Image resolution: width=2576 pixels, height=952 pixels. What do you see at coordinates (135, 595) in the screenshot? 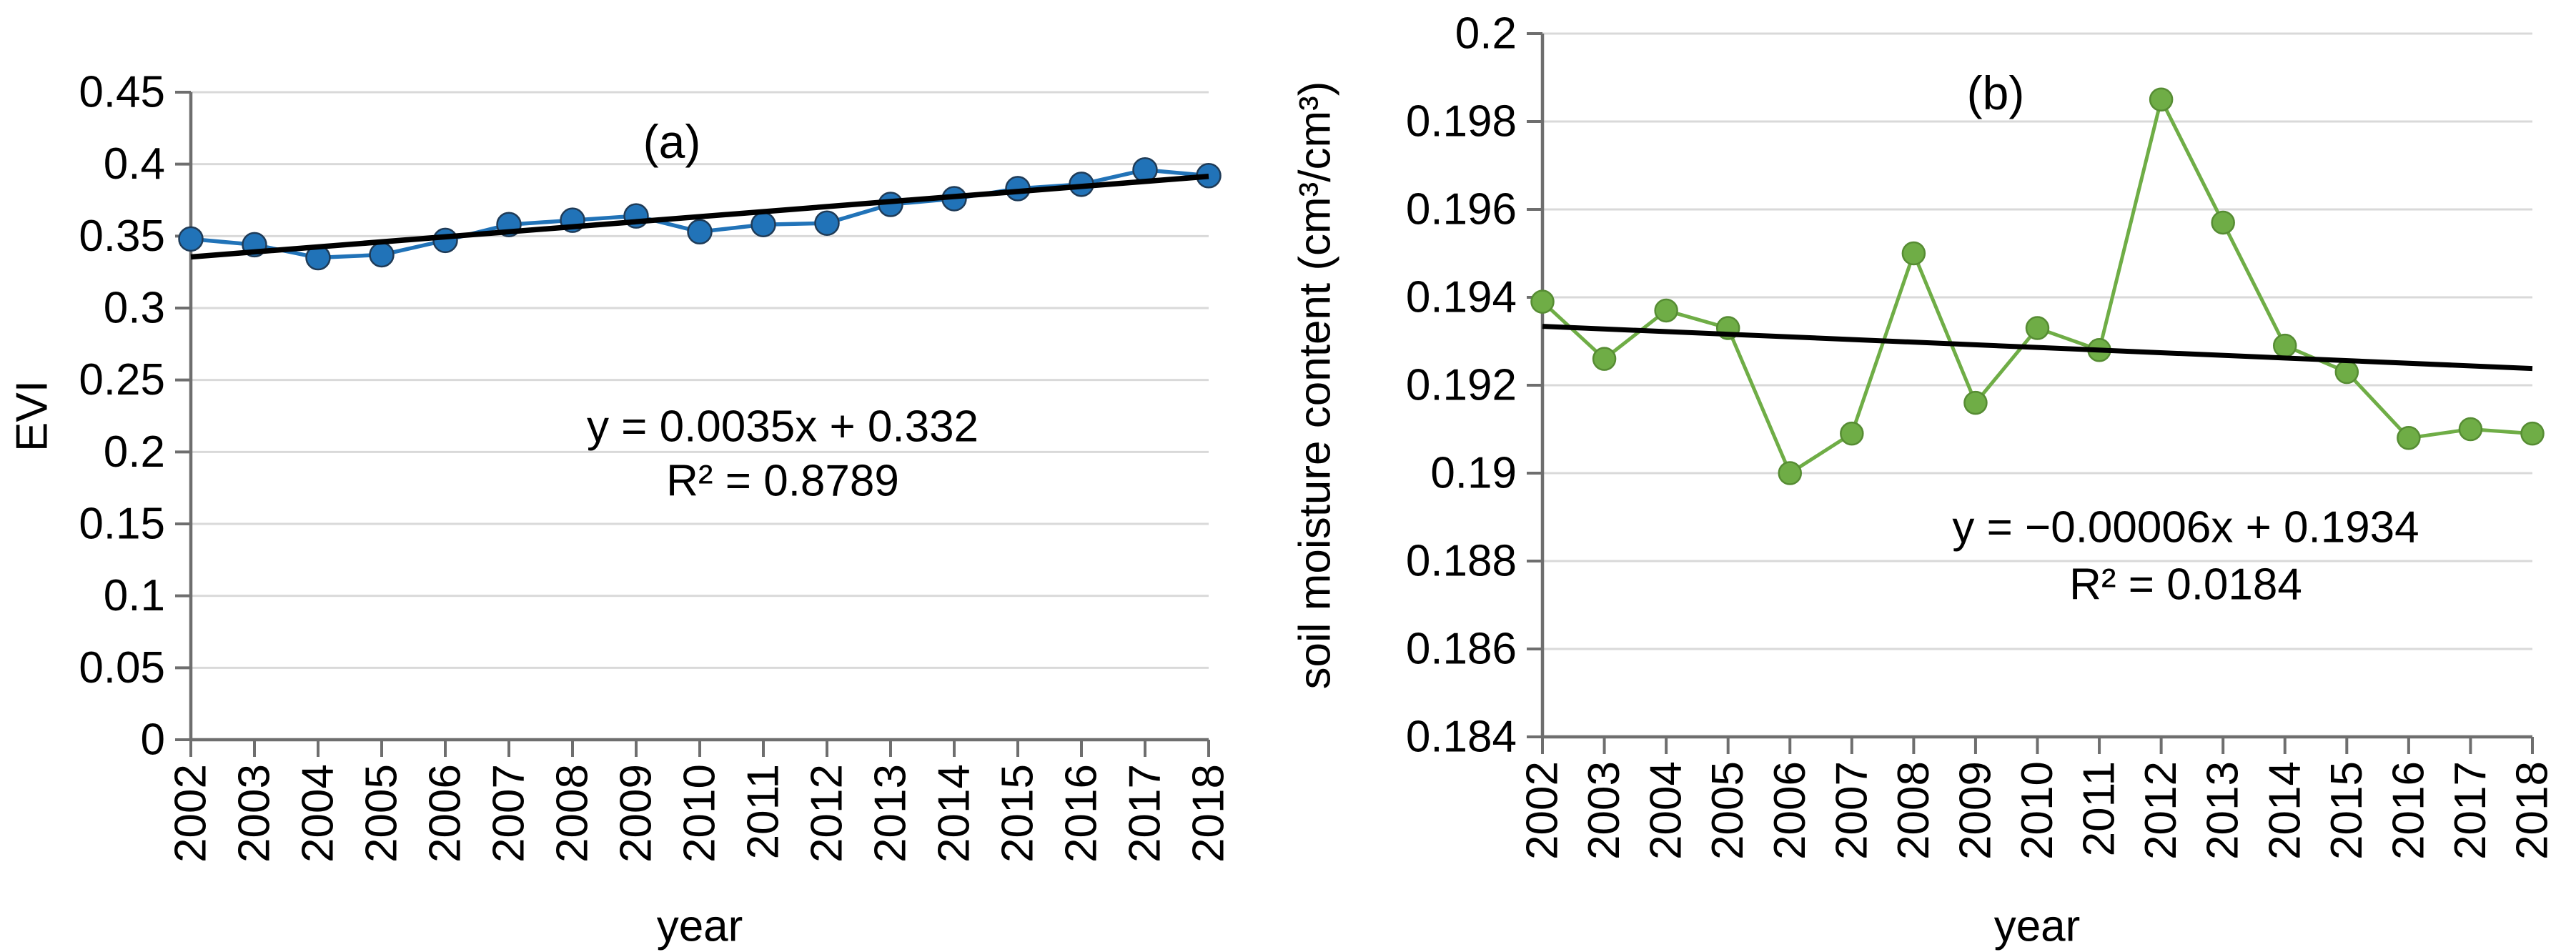
I see `y-tick-label: 0.1` at bounding box center [135, 595].